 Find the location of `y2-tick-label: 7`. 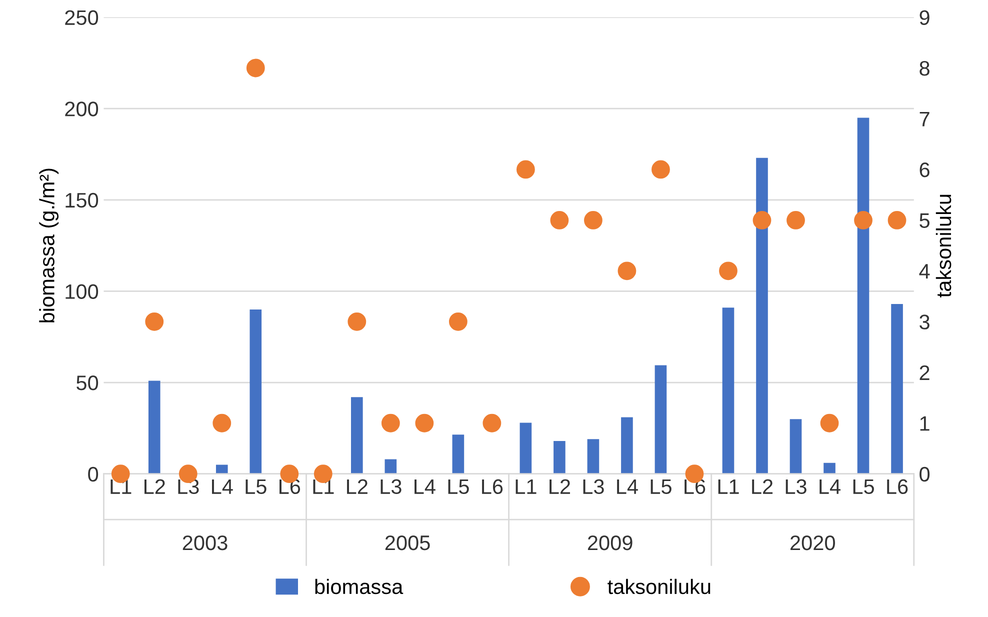

y2-tick-label: 7 is located at coordinates (925, 119).